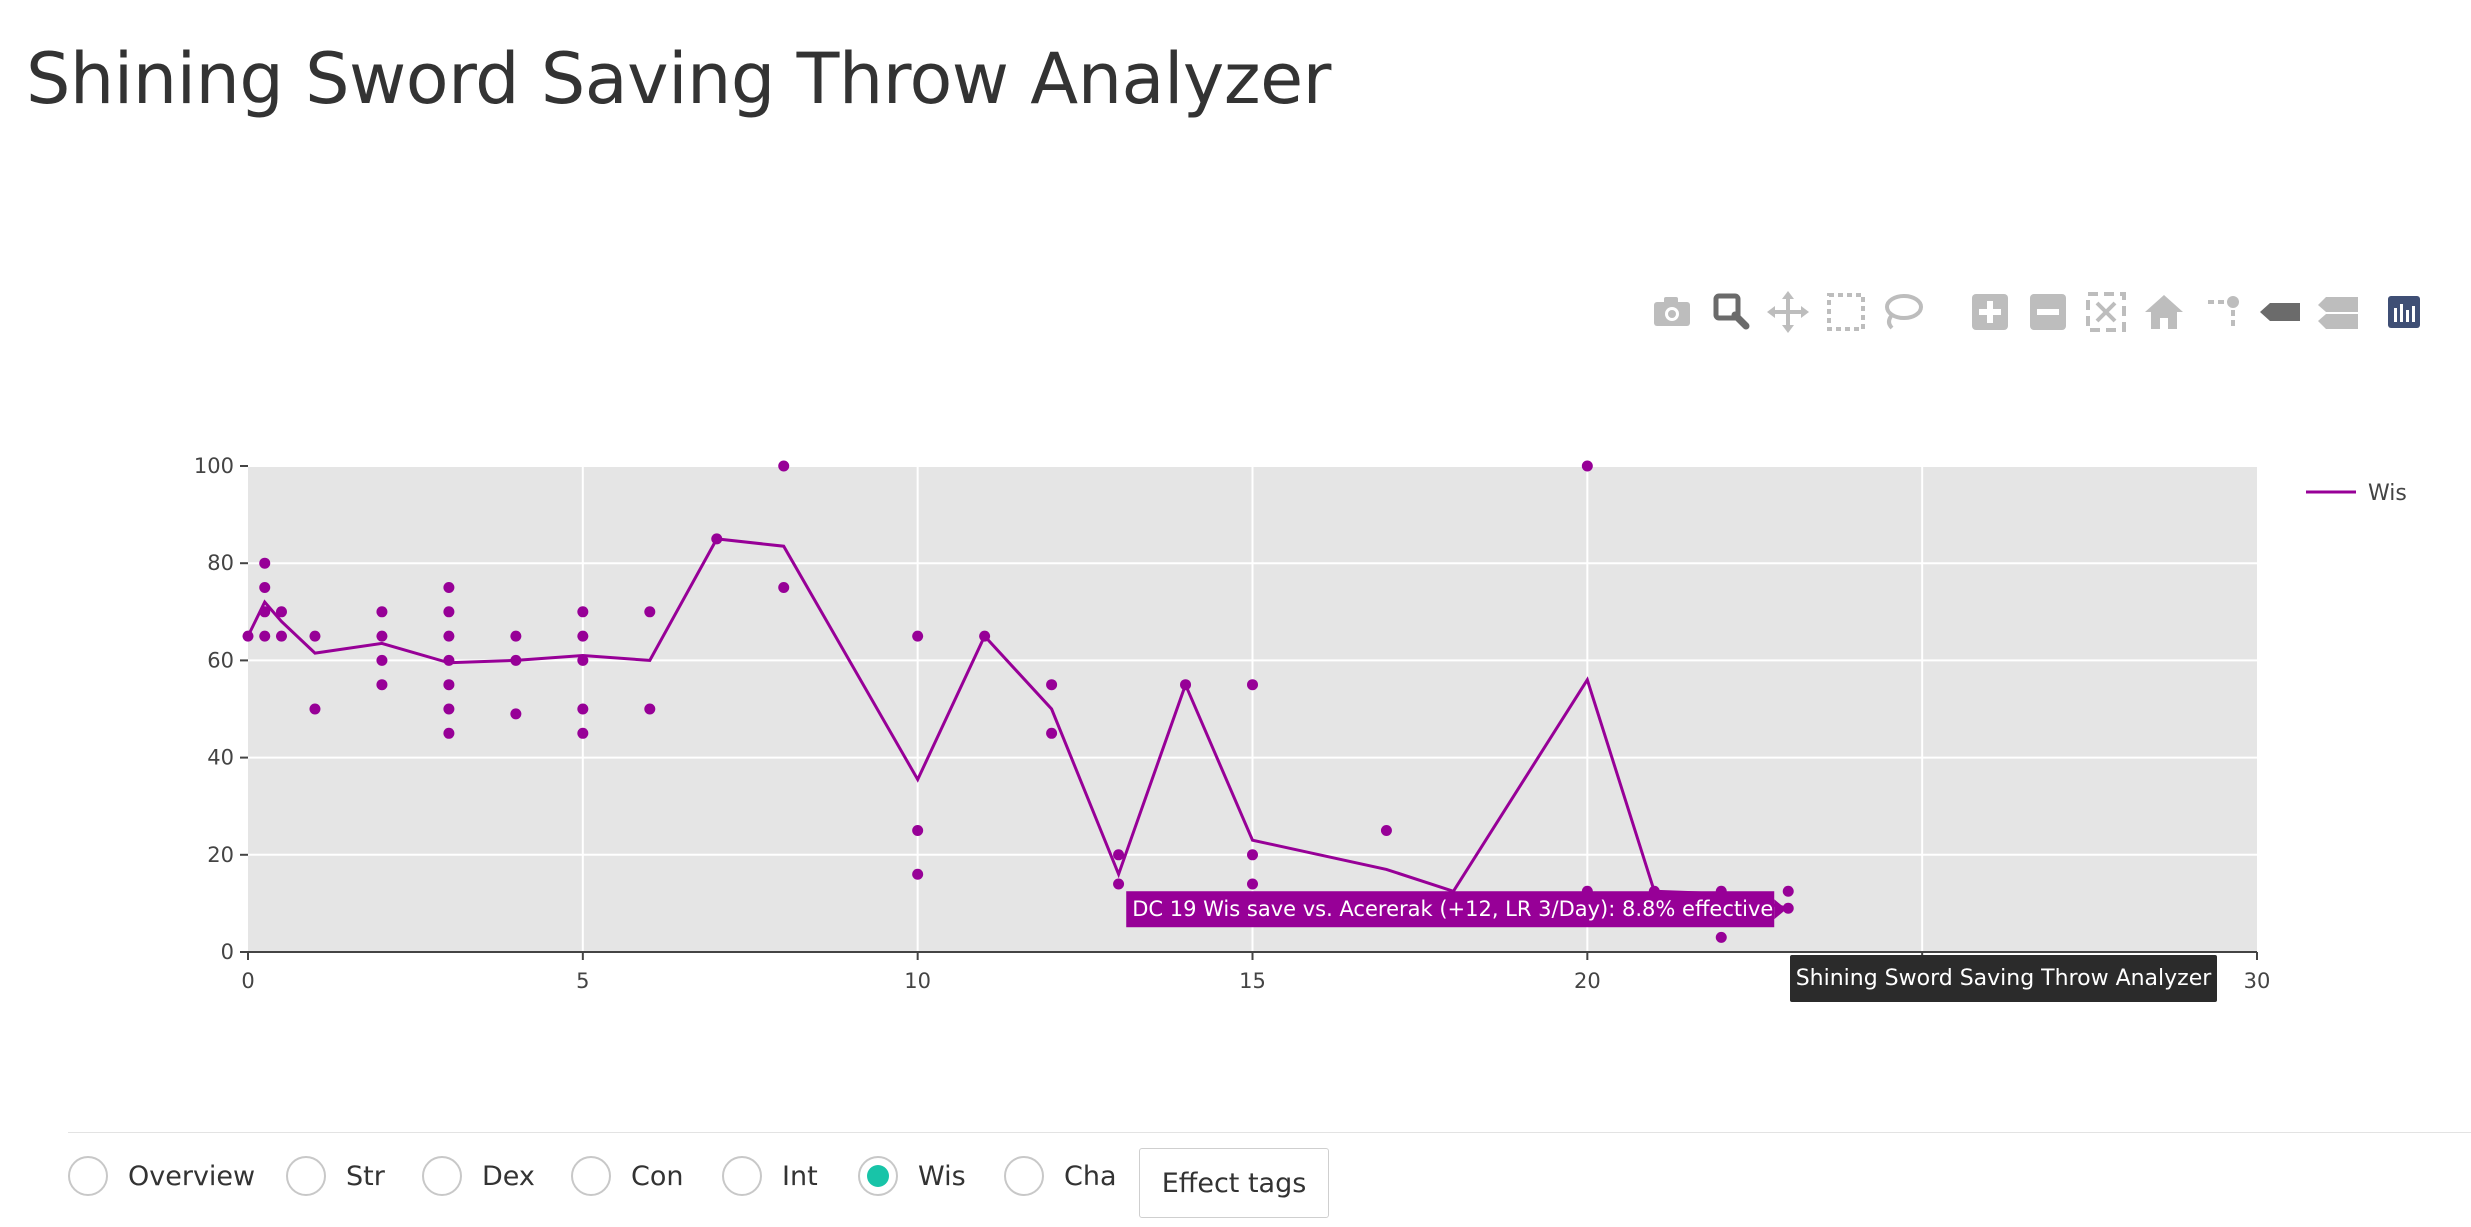 This screenshot has height=1227, width=2471. I want to click on y-tick-label: 0, so click(227, 952).